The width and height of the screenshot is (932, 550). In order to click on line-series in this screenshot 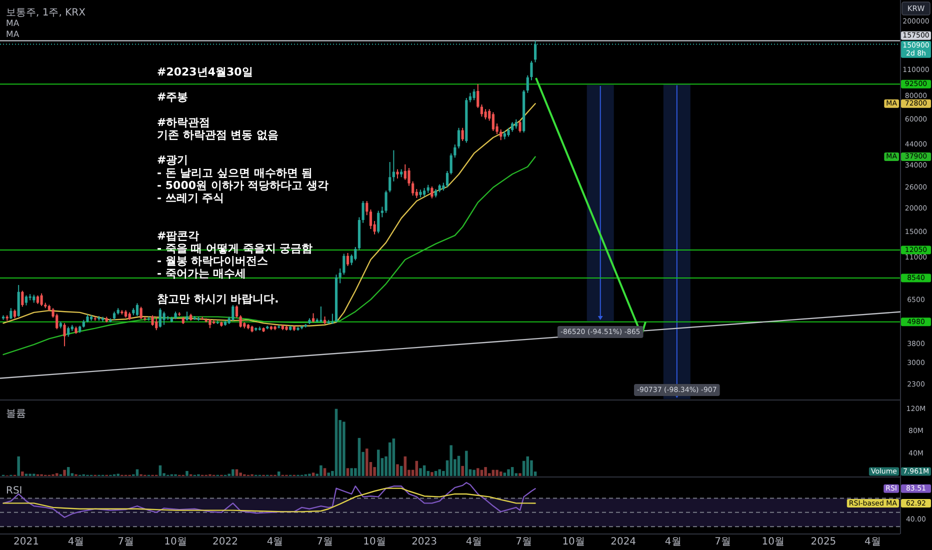, I will do `click(269, 500)`.